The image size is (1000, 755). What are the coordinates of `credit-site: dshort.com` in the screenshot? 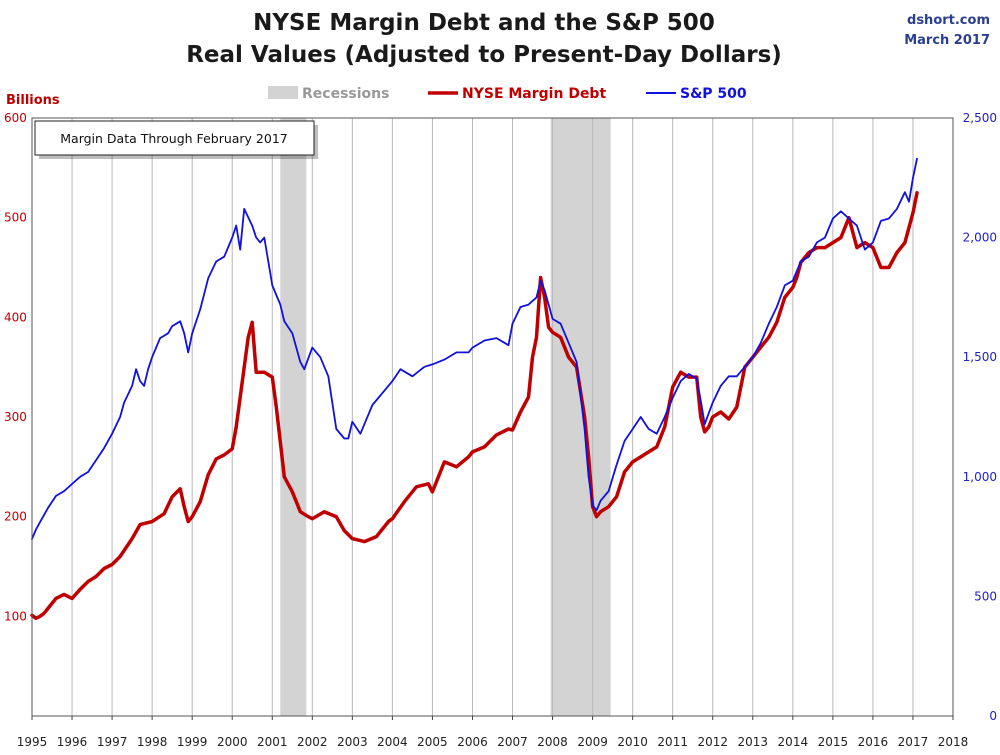 It's located at (948, 20).